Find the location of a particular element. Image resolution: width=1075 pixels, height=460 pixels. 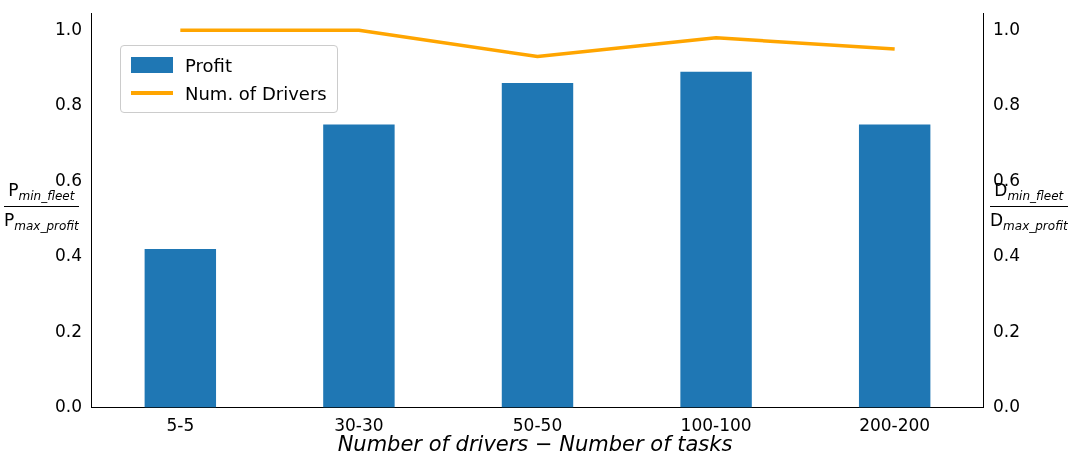

x-tick-label: 200-200 is located at coordinates (895, 425).